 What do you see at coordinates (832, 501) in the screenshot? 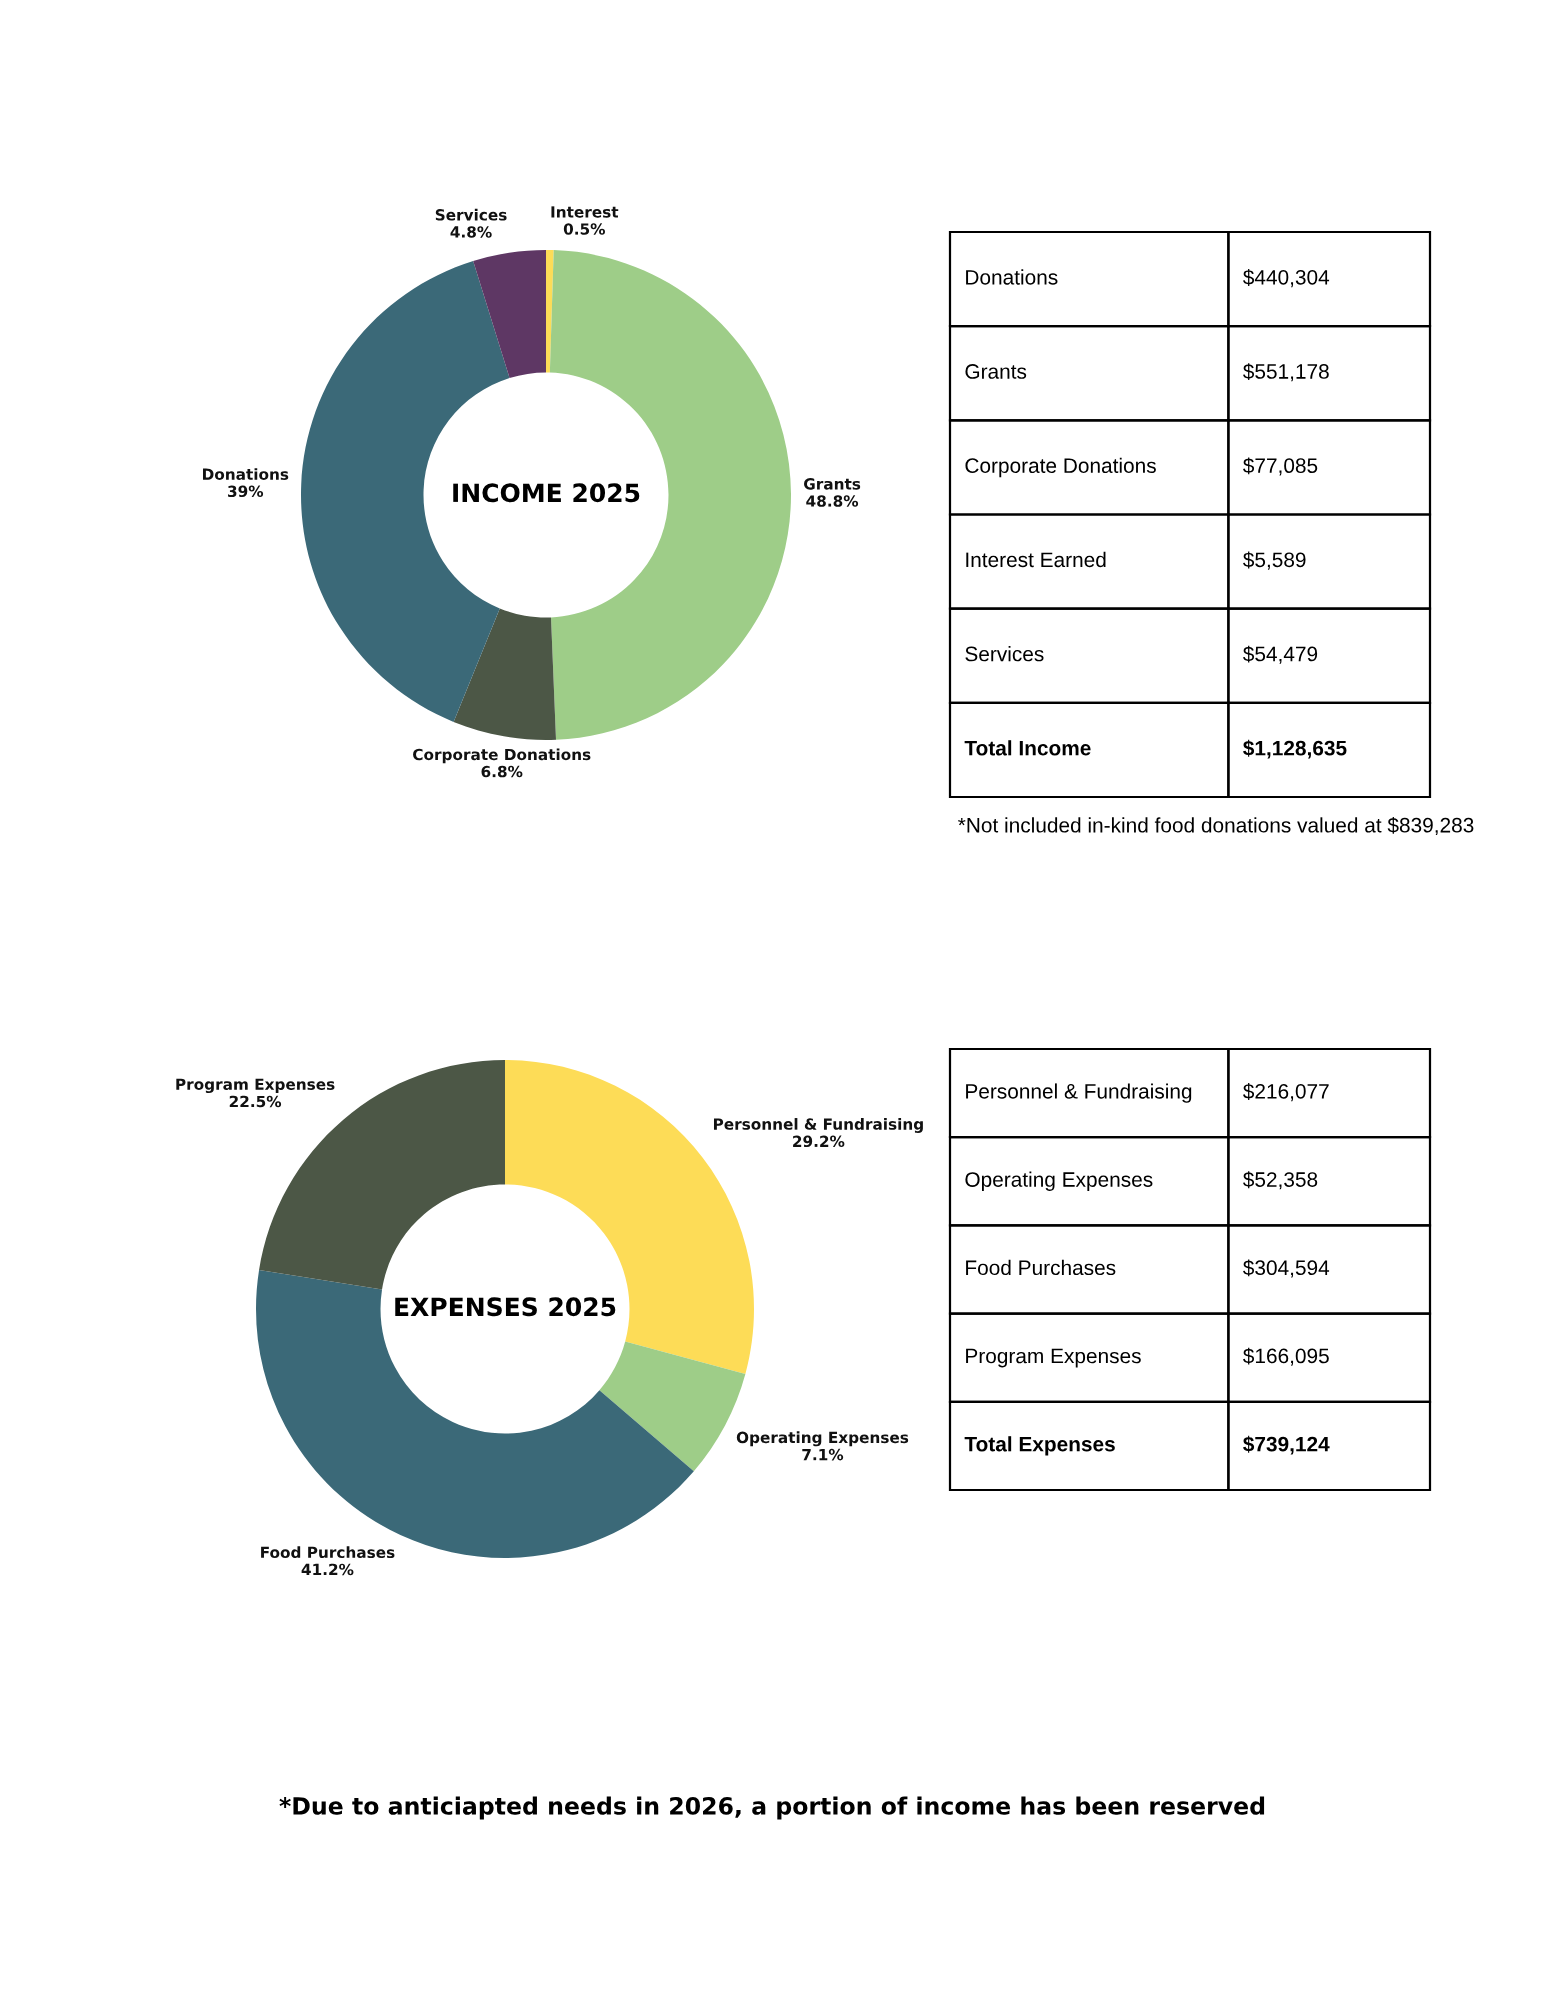
I see `data-label: 48.8%` at bounding box center [832, 501].